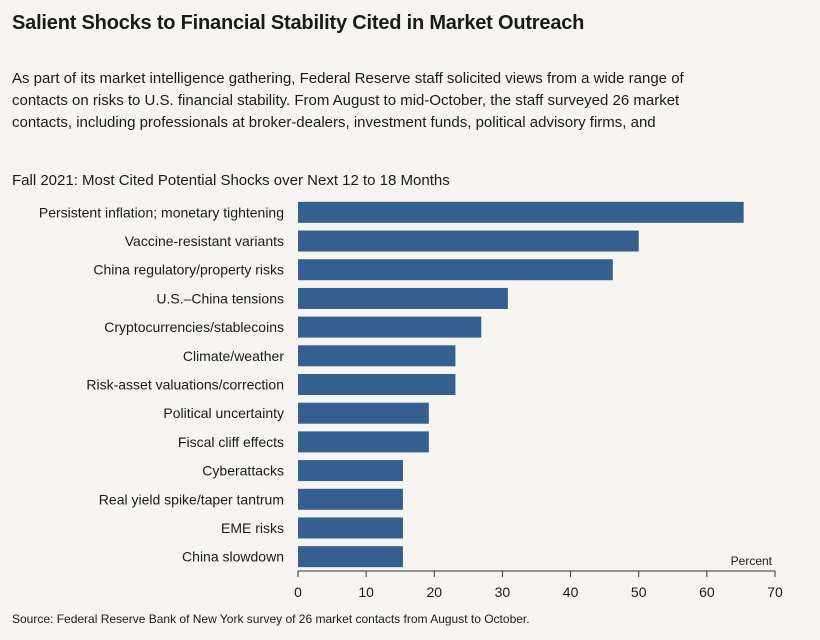 This screenshot has height=640, width=820. Describe the element at coordinates (231, 442) in the screenshot. I see `category-label: Fiscal cliff effects` at that location.